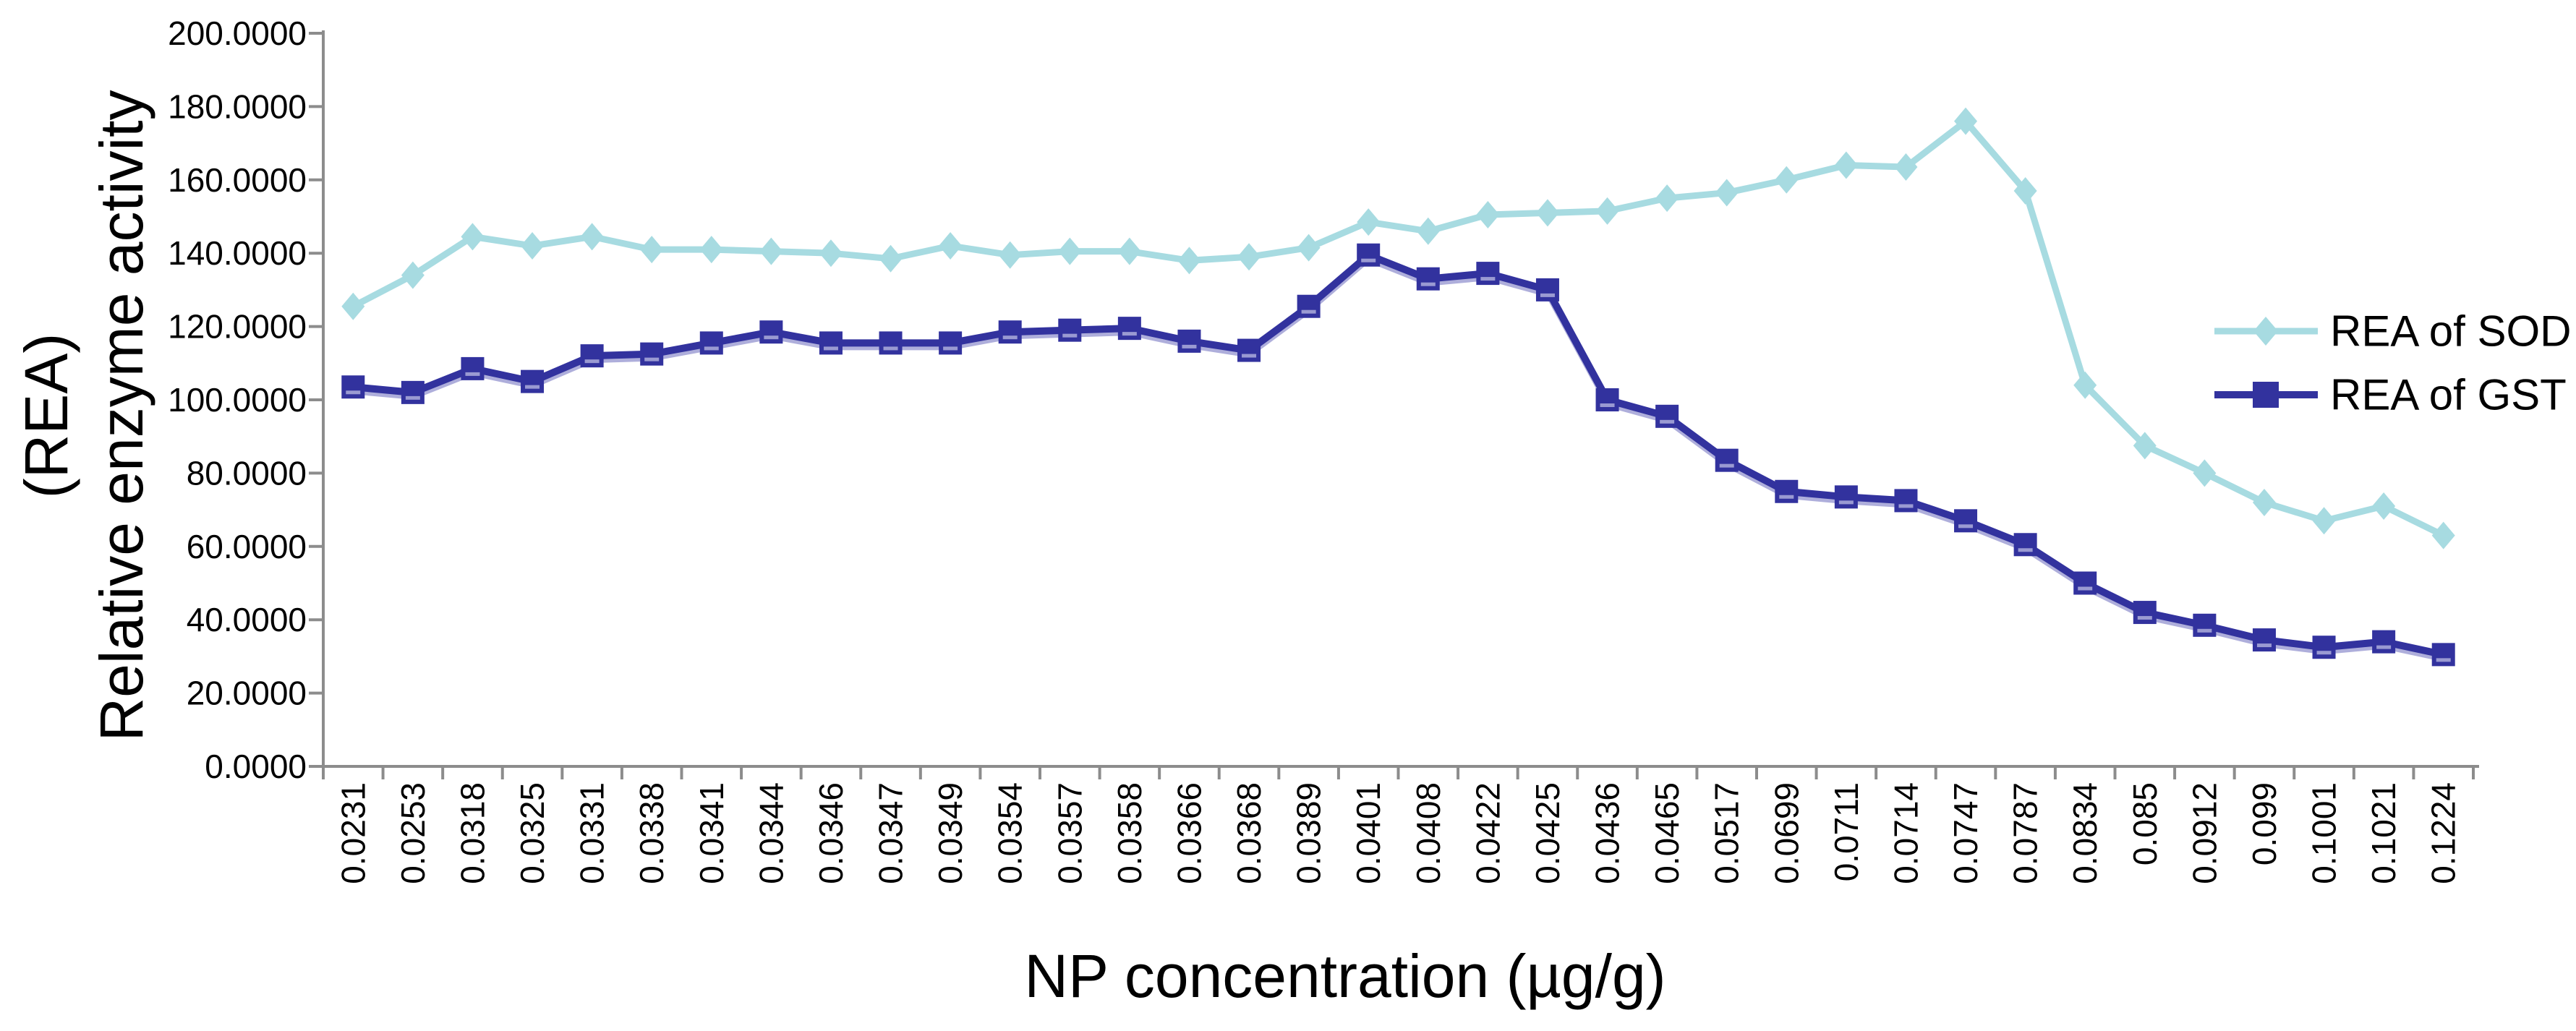 Image resolution: width=2576 pixels, height=1031 pixels. Describe the element at coordinates (2448, 395) in the screenshot. I see `legend-label-gst: REA of GST` at that location.